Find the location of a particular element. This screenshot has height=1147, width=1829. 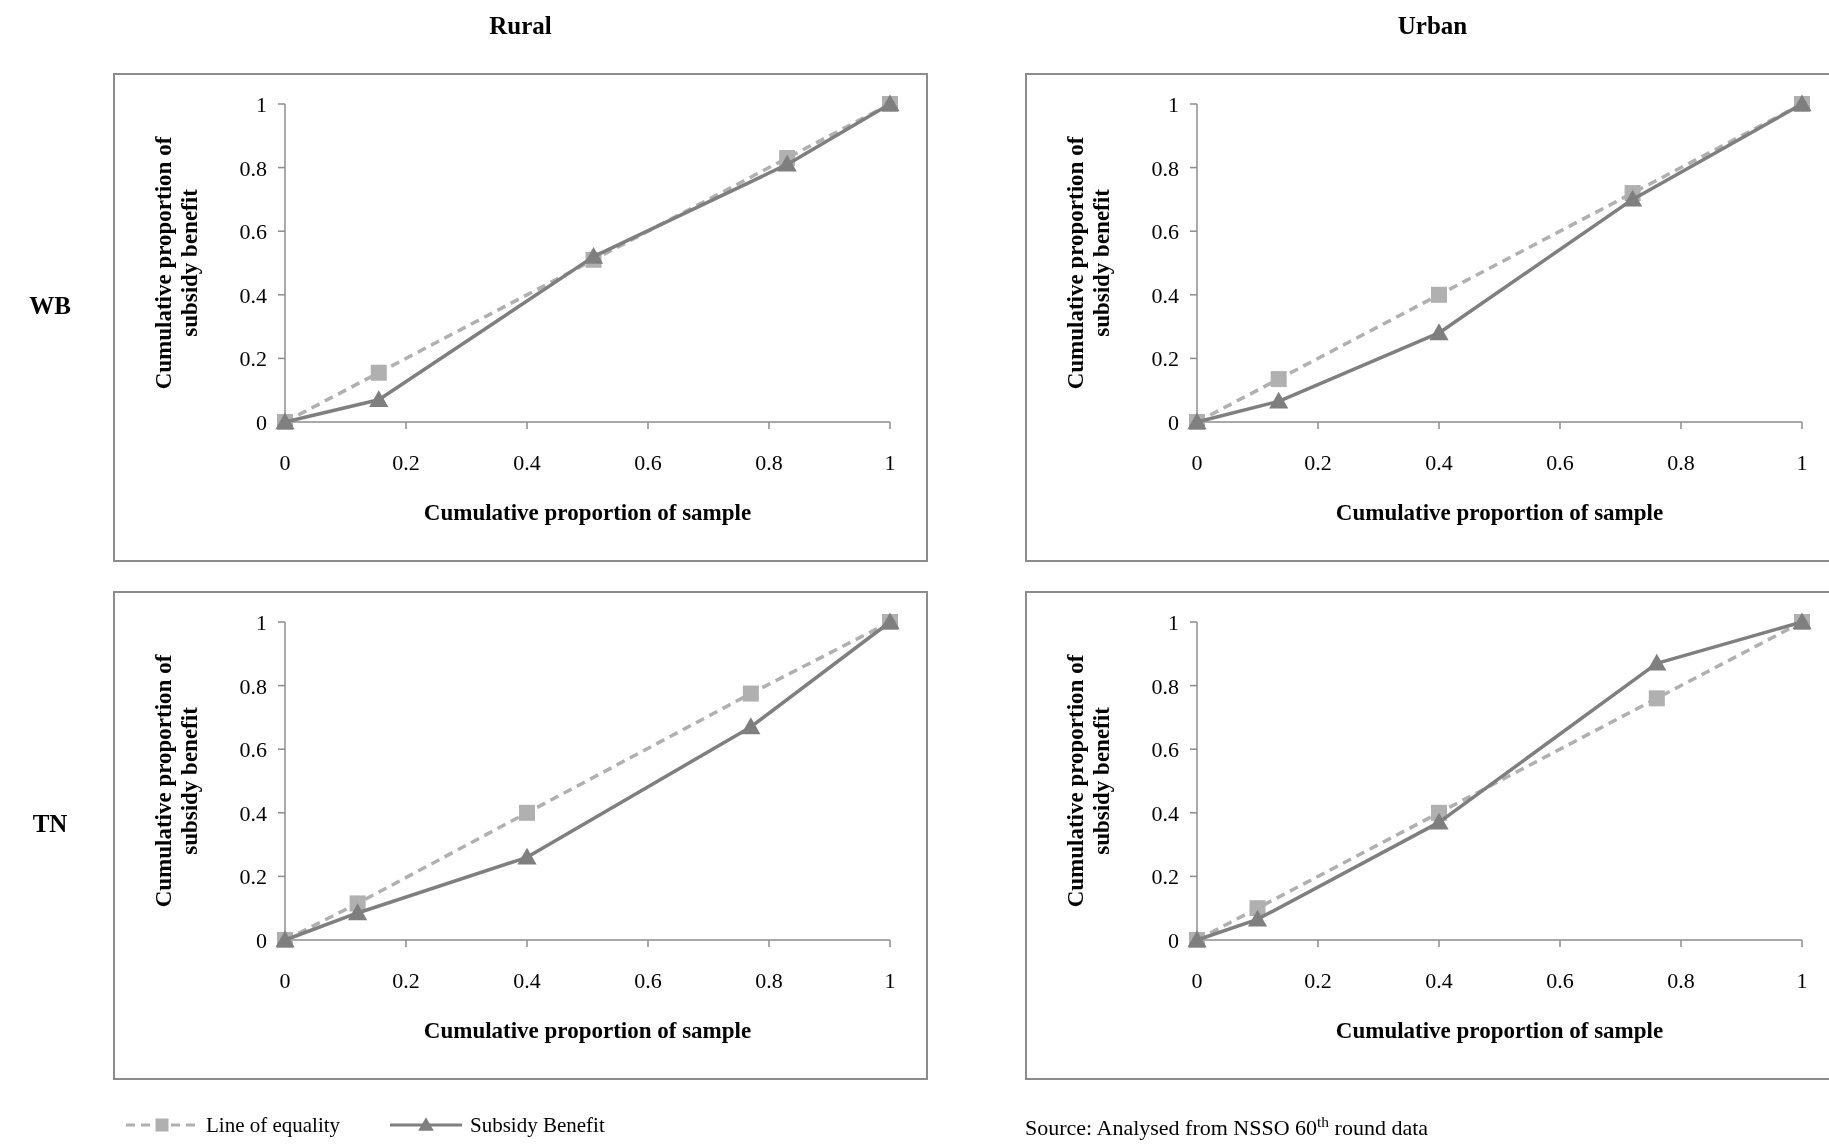

legend-label: Subsidy Benefit is located at coordinates (537, 1125).